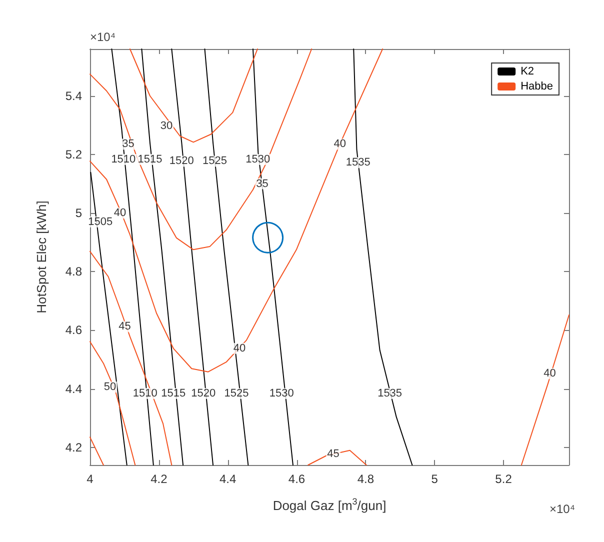 This screenshot has height=542, width=604. Describe the element at coordinates (73, 95) in the screenshot. I see `y-tick-label: 5.4` at that location.